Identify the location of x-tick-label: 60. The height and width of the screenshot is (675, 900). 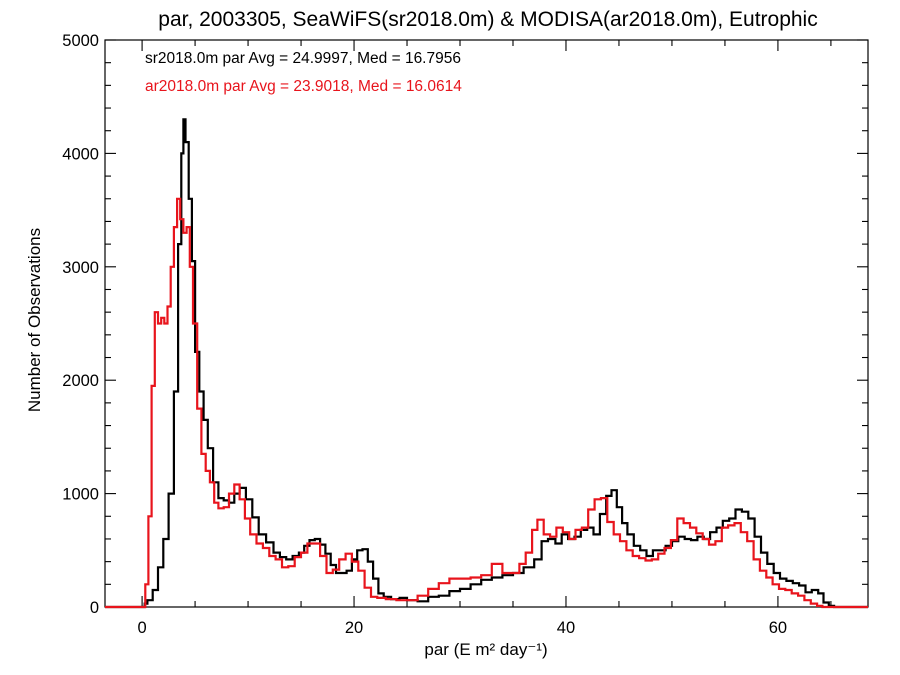
(778, 628).